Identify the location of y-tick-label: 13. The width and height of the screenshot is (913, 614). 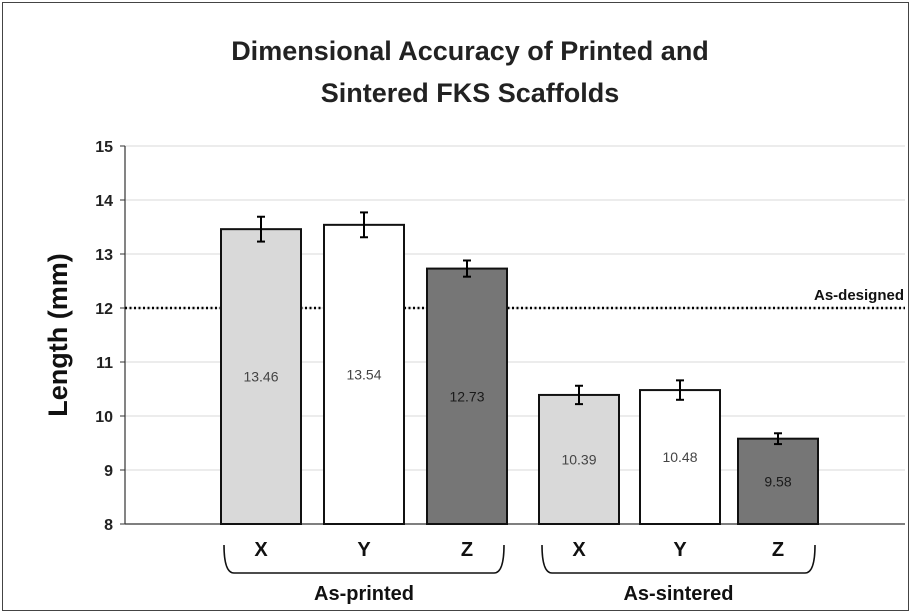
(104, 255).